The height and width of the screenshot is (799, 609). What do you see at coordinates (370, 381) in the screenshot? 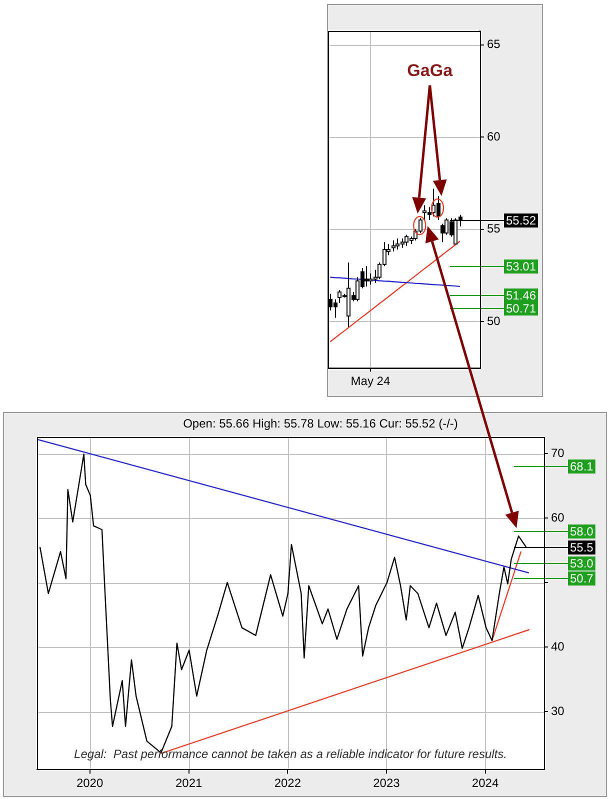
I see `x-tick-label: May 24` at bounding box center [370, 381].